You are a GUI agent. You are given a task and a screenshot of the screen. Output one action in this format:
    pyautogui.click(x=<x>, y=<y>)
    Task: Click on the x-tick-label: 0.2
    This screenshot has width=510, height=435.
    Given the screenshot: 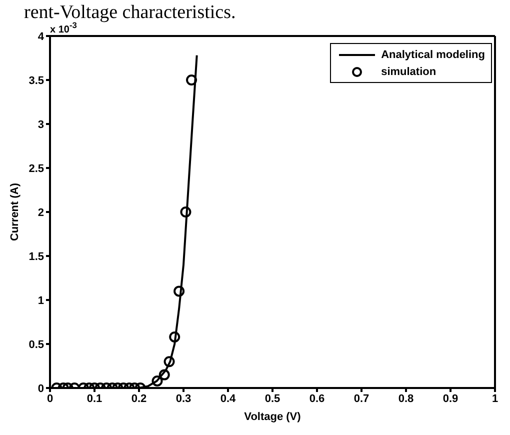 What is the action you would take?
    pyautogui.click(x=139, y=398)
    